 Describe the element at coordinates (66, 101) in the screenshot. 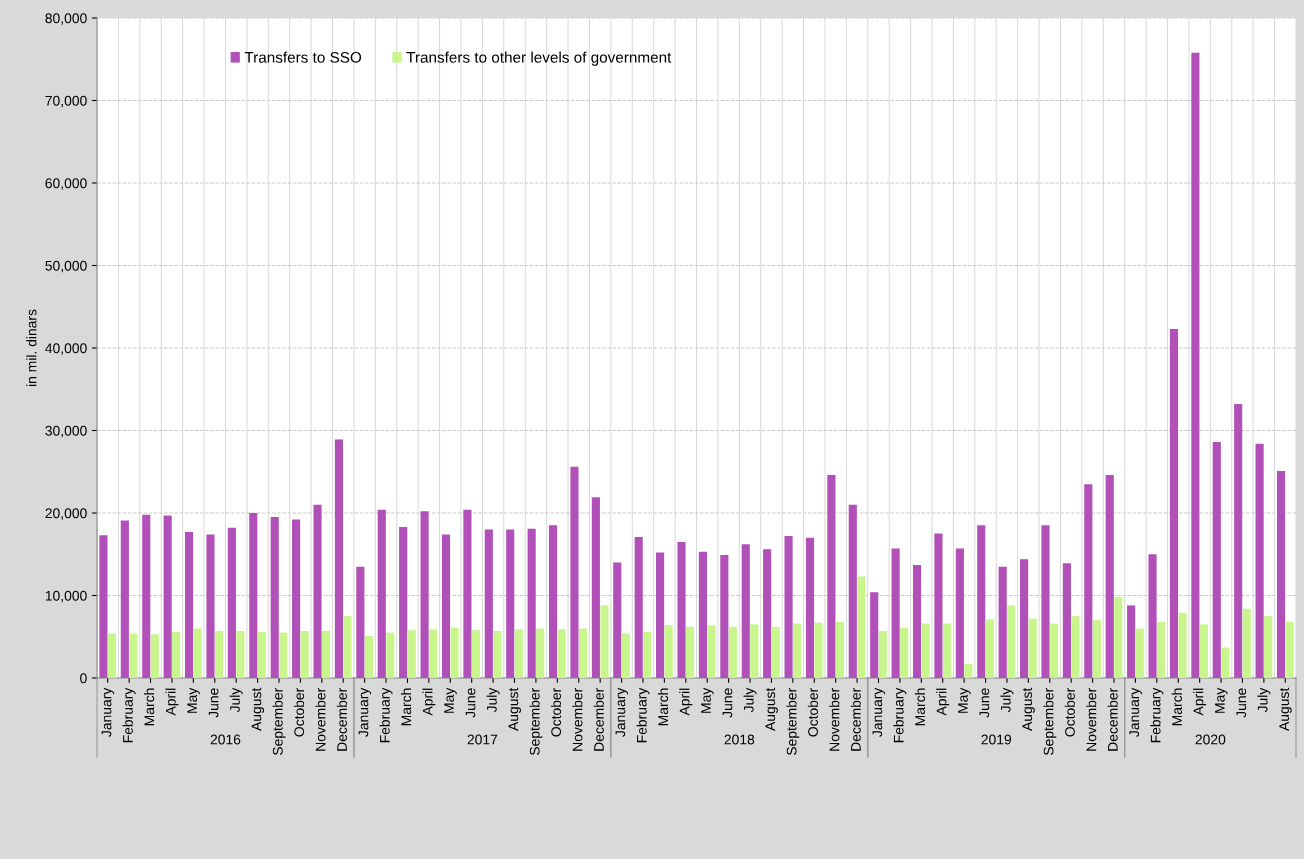

I see `y-tick-label: 70,000` at that location.